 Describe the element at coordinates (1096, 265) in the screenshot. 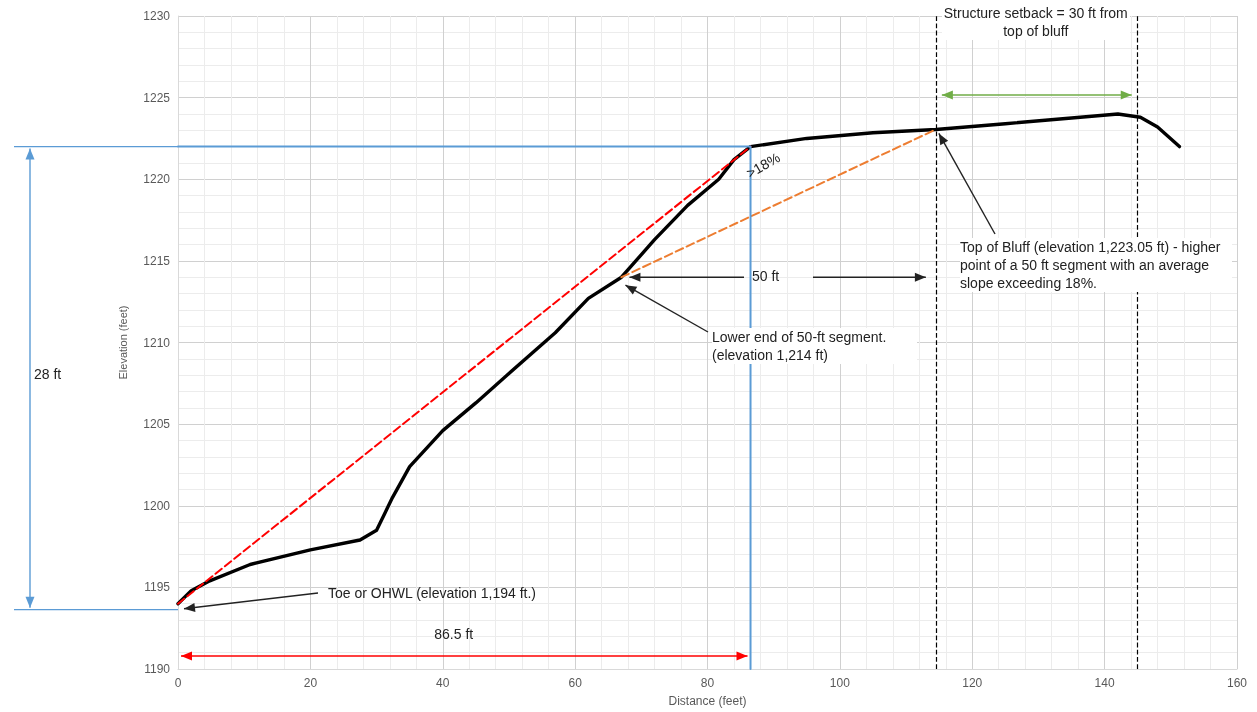

I see `annotation: Top of Bluff (elevation 1,223.05 ft) - higher point of a 50 ft segment with an average slope exceeding 18%.` at that location.